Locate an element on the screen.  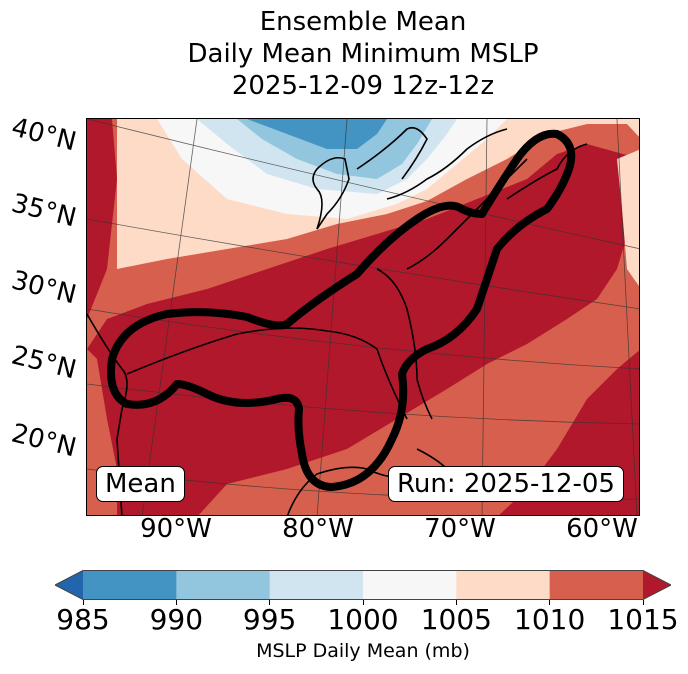
colorbar-tick-label: 1010 is located at coordinates (550, 619).